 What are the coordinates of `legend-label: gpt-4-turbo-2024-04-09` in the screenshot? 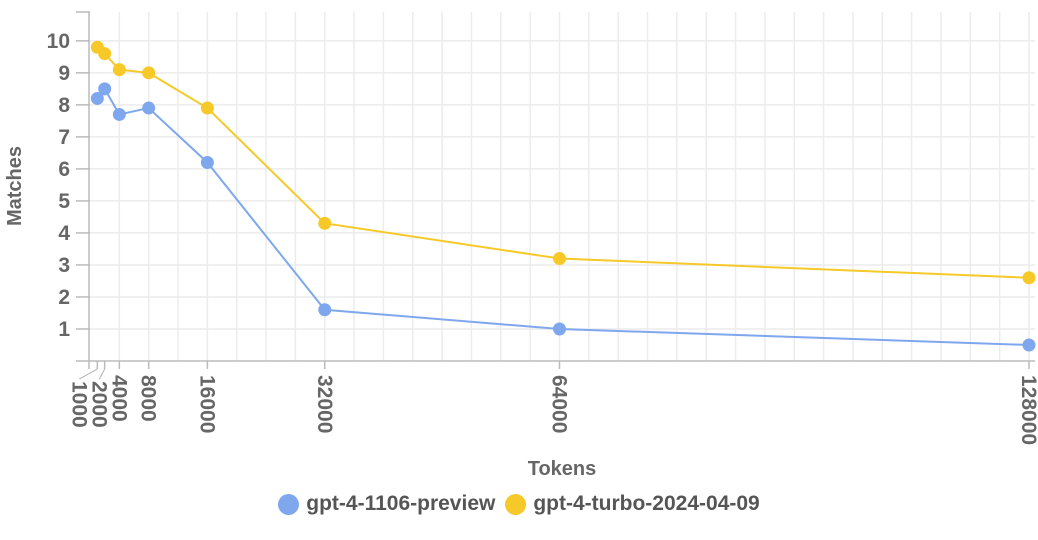 It's located at (646, 503).